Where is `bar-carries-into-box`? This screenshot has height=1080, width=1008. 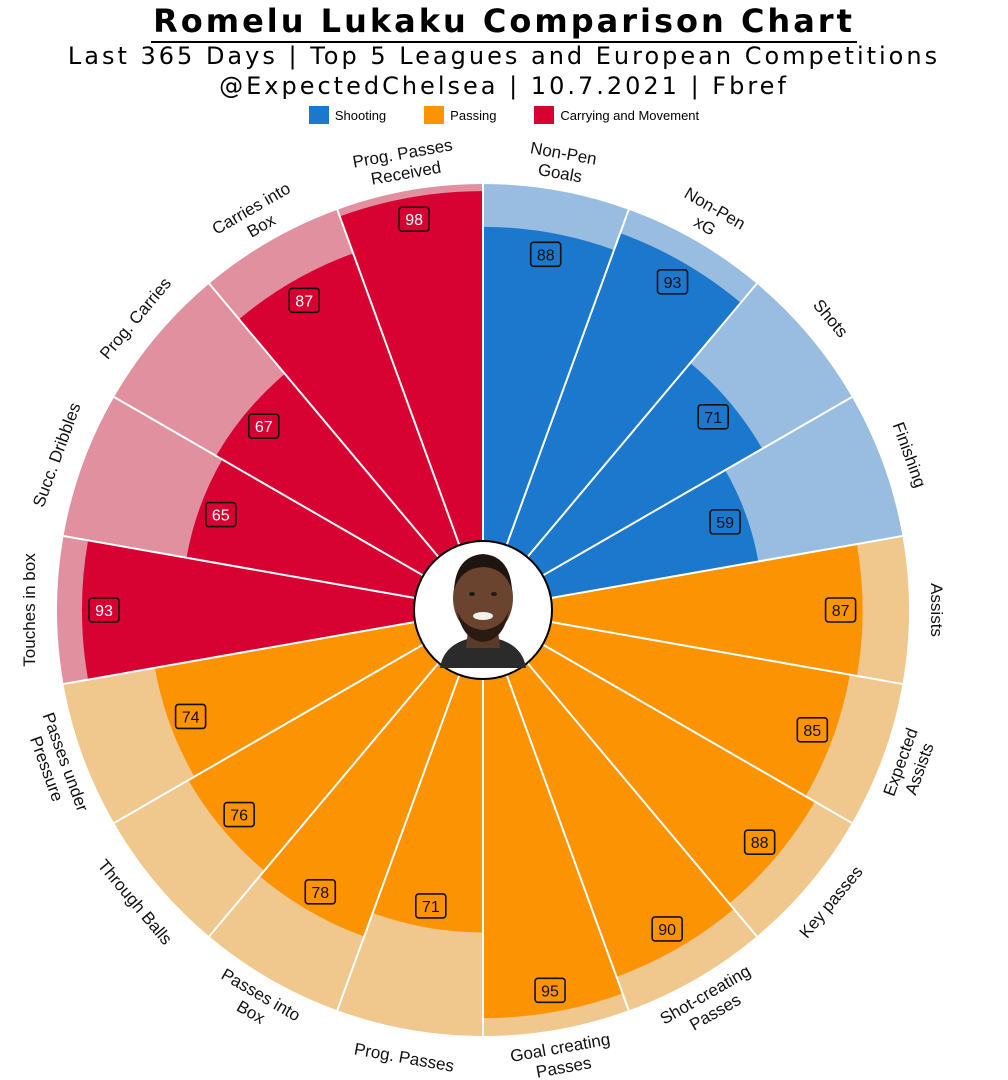 bar-carries-into-box is located at coordinates (349, 405).